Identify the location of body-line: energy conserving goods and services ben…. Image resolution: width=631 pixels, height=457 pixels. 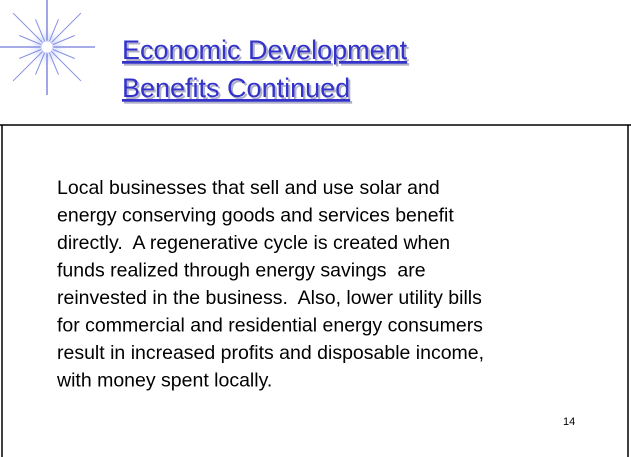
(255, 216).